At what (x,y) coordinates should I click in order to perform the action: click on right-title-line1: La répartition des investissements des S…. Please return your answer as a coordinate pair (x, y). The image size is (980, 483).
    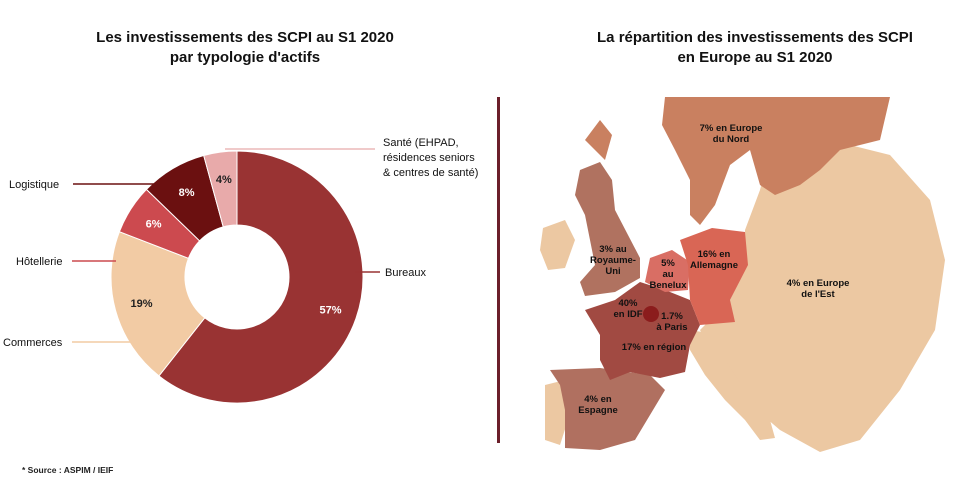
    Looking at the image, I should click on (755, 37).